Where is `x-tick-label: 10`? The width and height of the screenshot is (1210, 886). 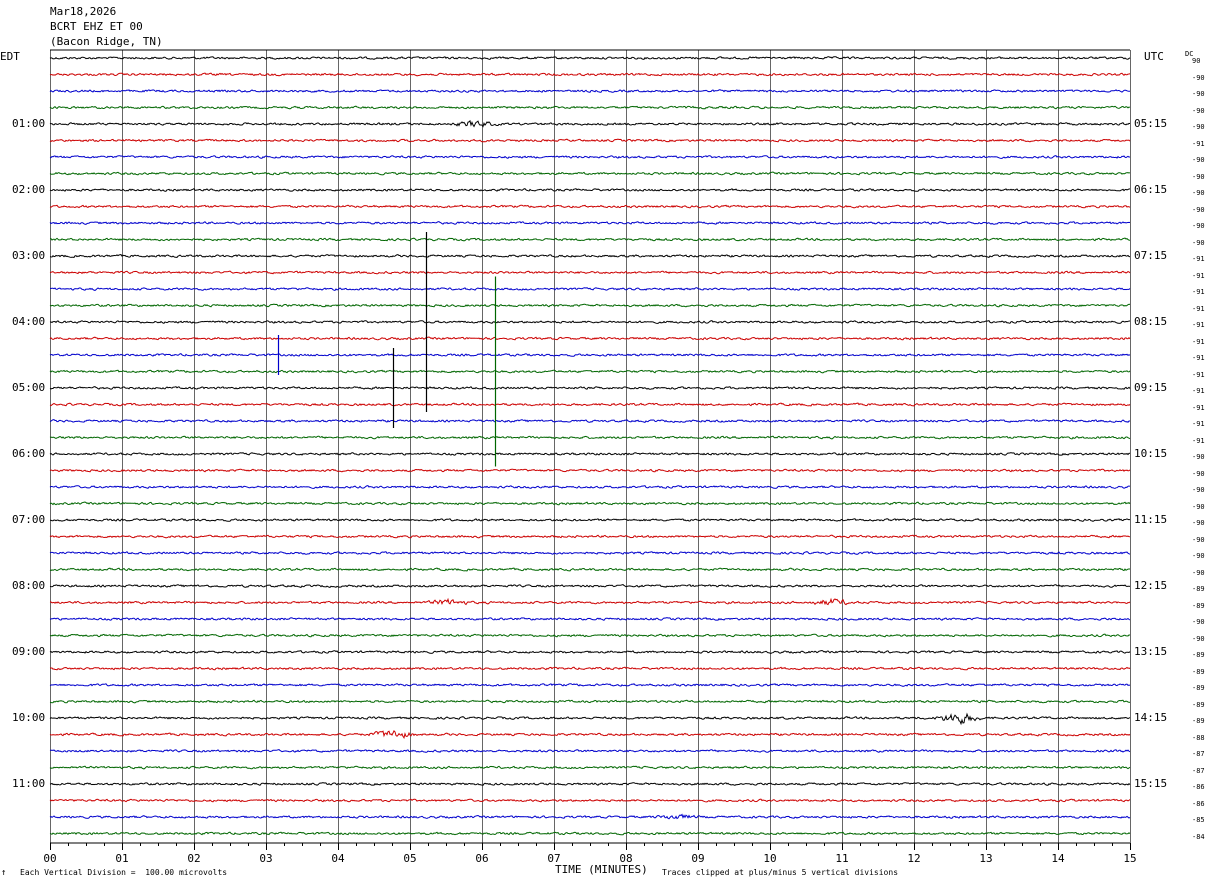 x-tick-label: 10 is located at coordinates (770, 858).